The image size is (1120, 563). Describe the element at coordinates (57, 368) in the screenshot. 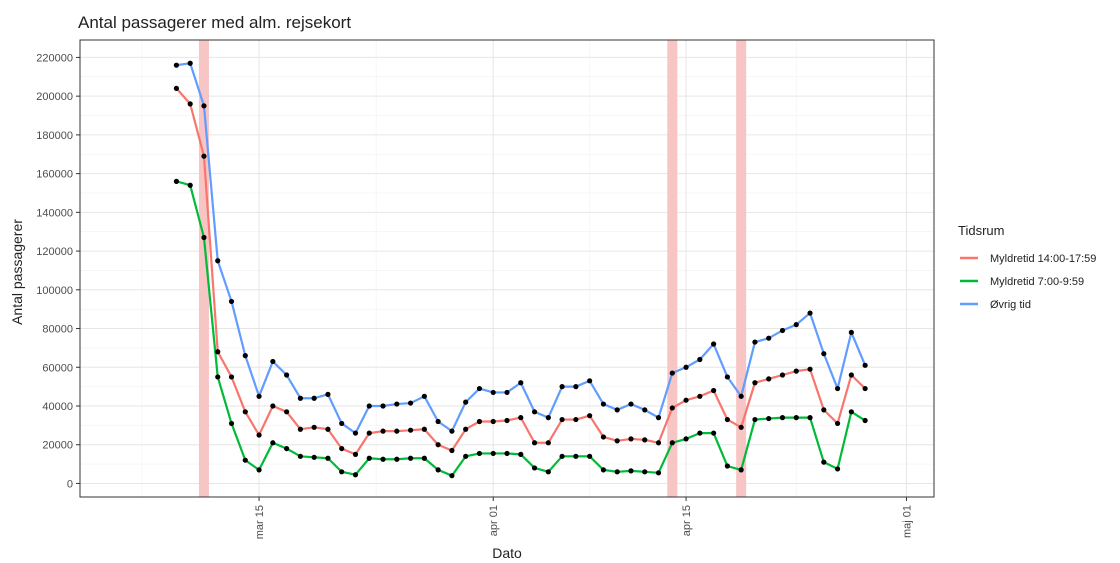

I see `y-tick-label: 60000` at that location.